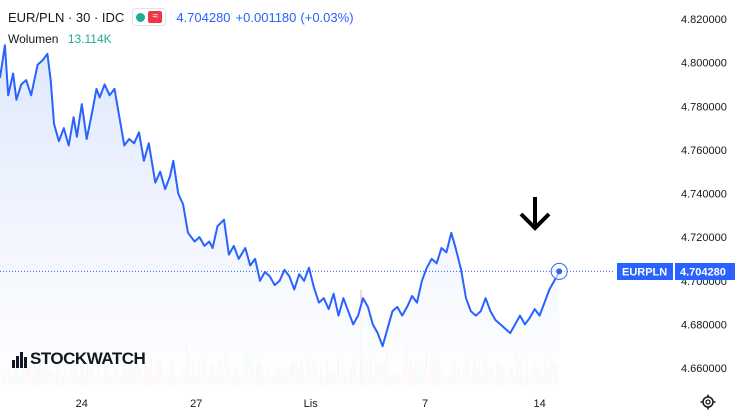 This screenshot has height=414, width=744. I want to click on last-price: 4.704280, so click(203, 17).